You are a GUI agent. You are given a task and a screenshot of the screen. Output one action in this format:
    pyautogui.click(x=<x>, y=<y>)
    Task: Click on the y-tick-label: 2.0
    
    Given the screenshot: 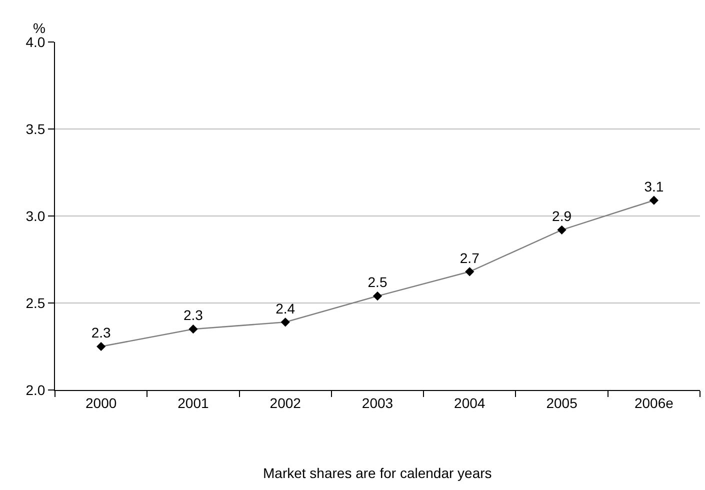 What is the action you would take?
    pyautogui.click(x=36, y=390)
    